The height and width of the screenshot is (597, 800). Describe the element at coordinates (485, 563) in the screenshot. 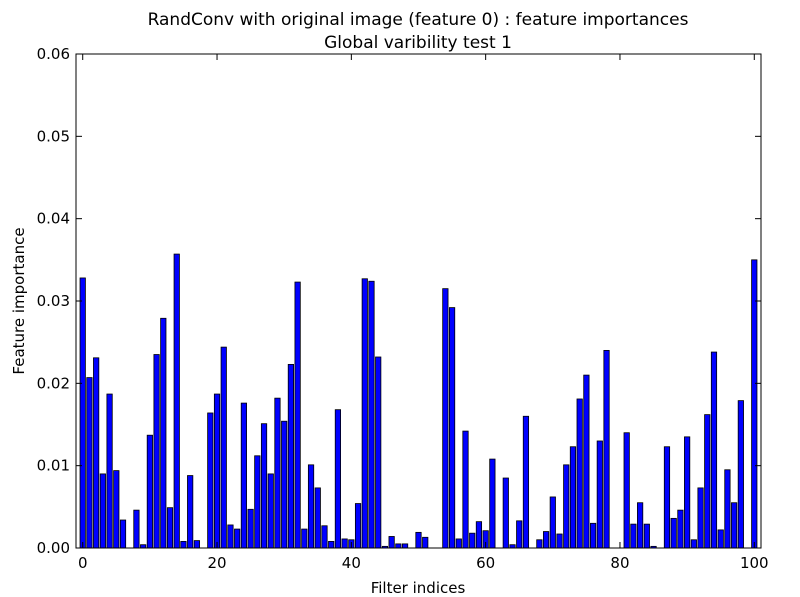

I see `x-tick-label: 60` at that location.